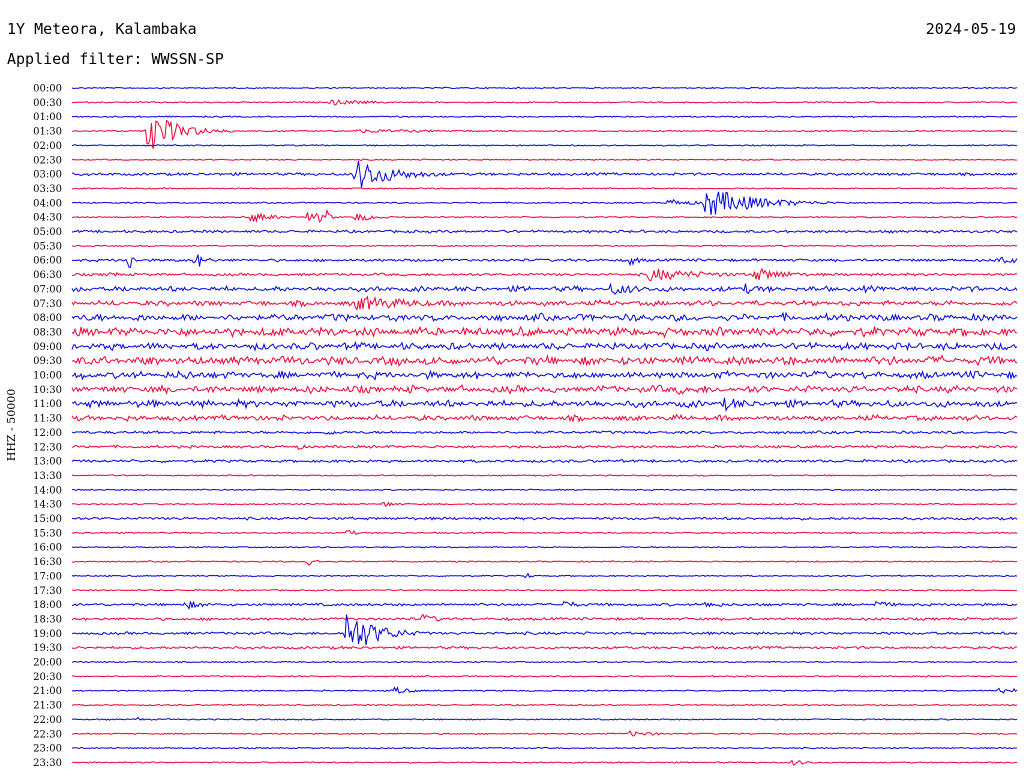 This screenshot has height=780, width=1024. What do you see at coordinates (47, 246) in the screenshot?
I see `row-time-label: 05:30` at bounding box center [47, 246].